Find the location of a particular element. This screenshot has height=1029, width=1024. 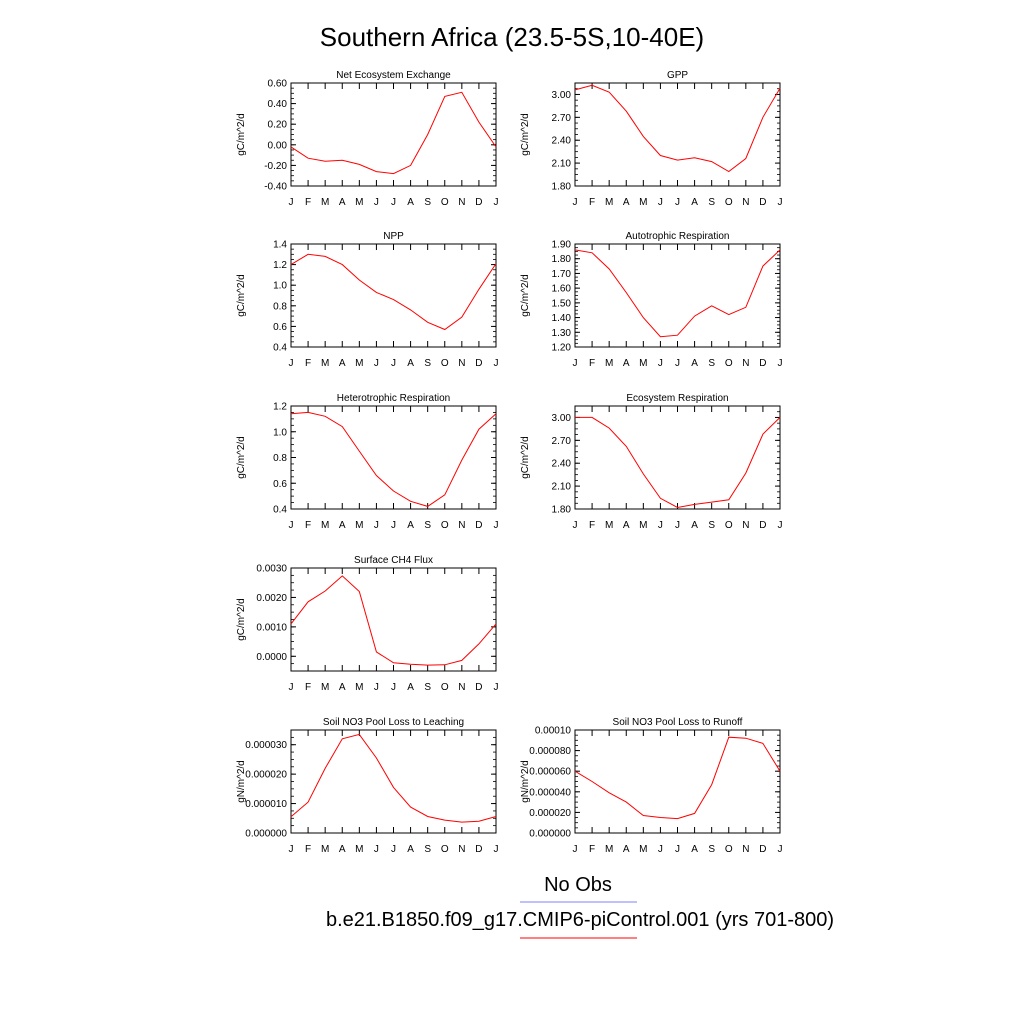

y-tick-label: 0.8 is located at coordinates (280, 458).